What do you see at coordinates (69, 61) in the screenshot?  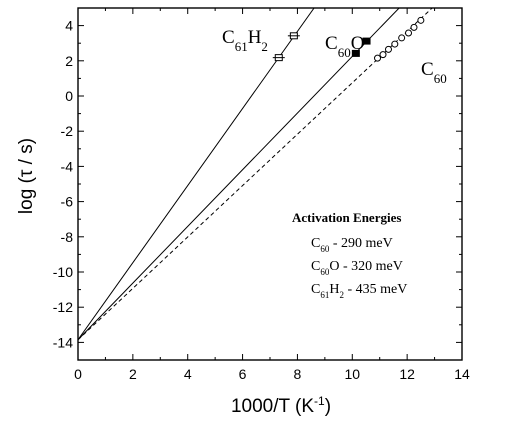 I see `y-tick-label: 2` at bounding box center [69, 61].